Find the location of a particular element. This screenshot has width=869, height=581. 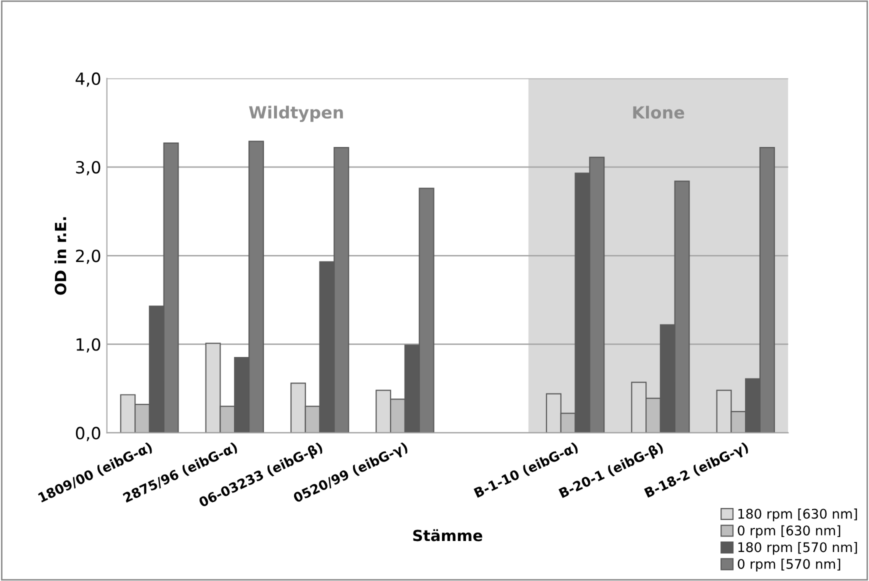

y-tick-label: 4,0 is located at coordinates (88, 79).